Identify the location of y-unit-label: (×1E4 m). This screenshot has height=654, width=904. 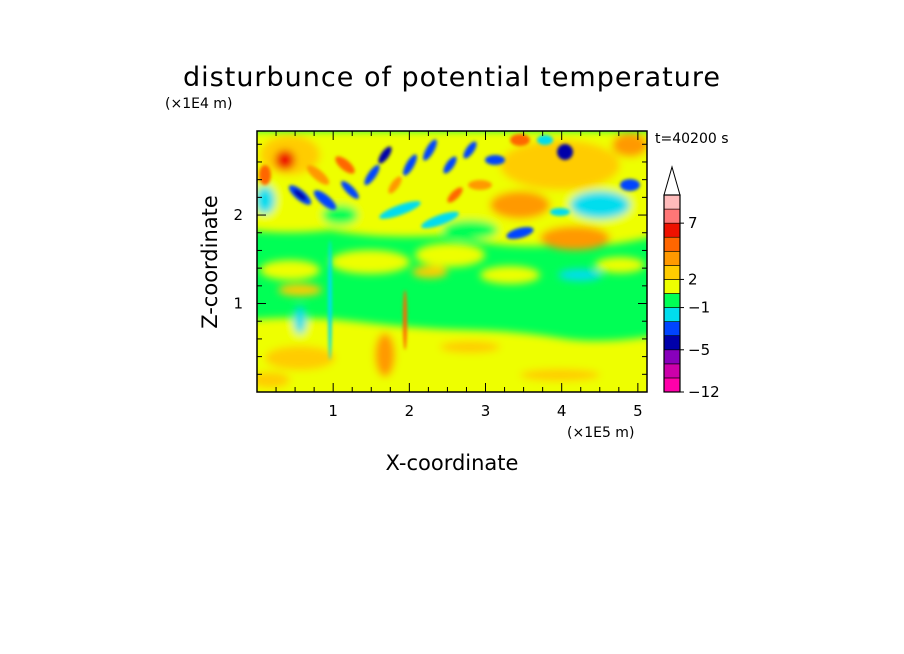
(198, 104).